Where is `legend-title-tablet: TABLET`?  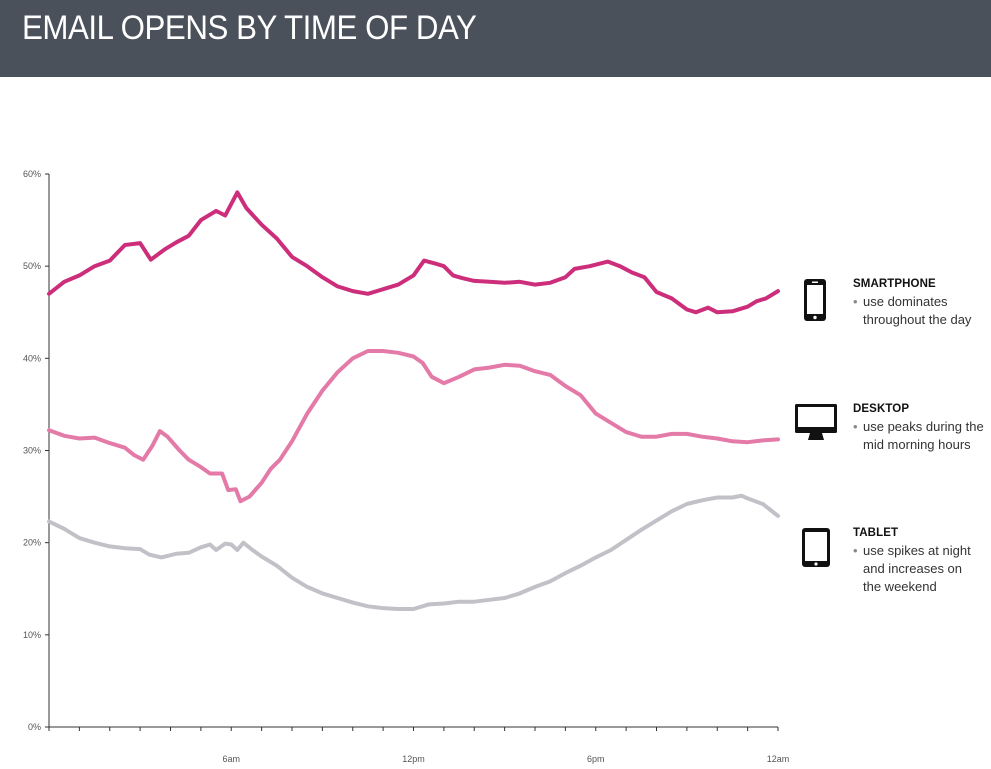
legend-title-tablet: TABLET is located at coordinates (876, 533).